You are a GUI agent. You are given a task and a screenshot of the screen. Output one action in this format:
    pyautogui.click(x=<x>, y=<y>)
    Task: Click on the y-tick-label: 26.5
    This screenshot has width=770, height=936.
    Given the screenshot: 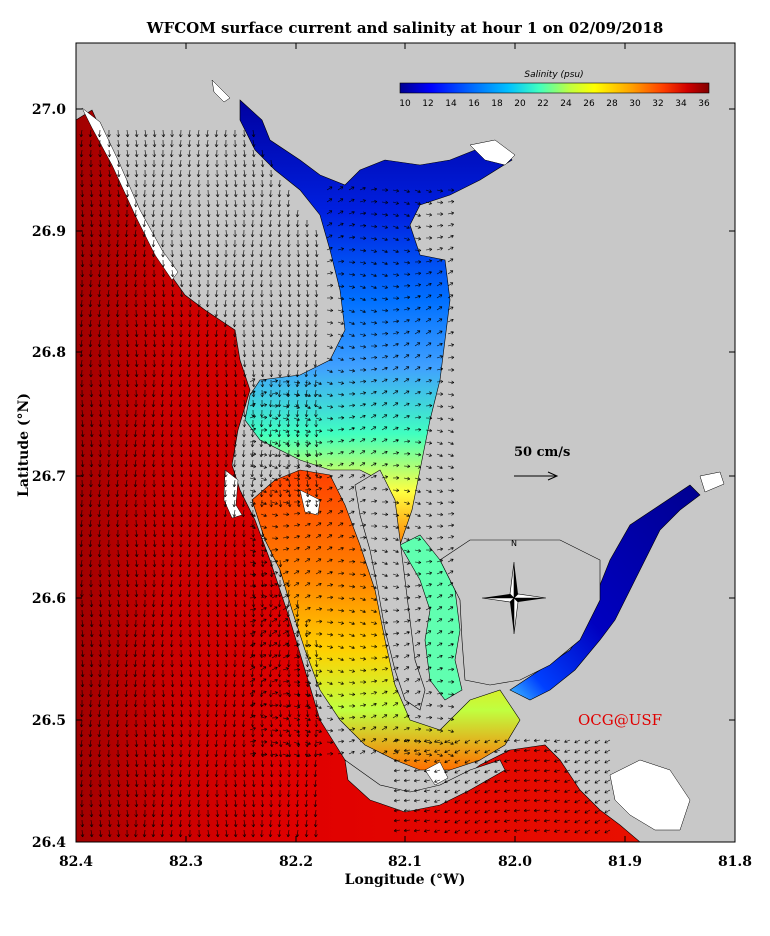 What is the action you would take?
    pyautogui.click(x=49, y=721)
    